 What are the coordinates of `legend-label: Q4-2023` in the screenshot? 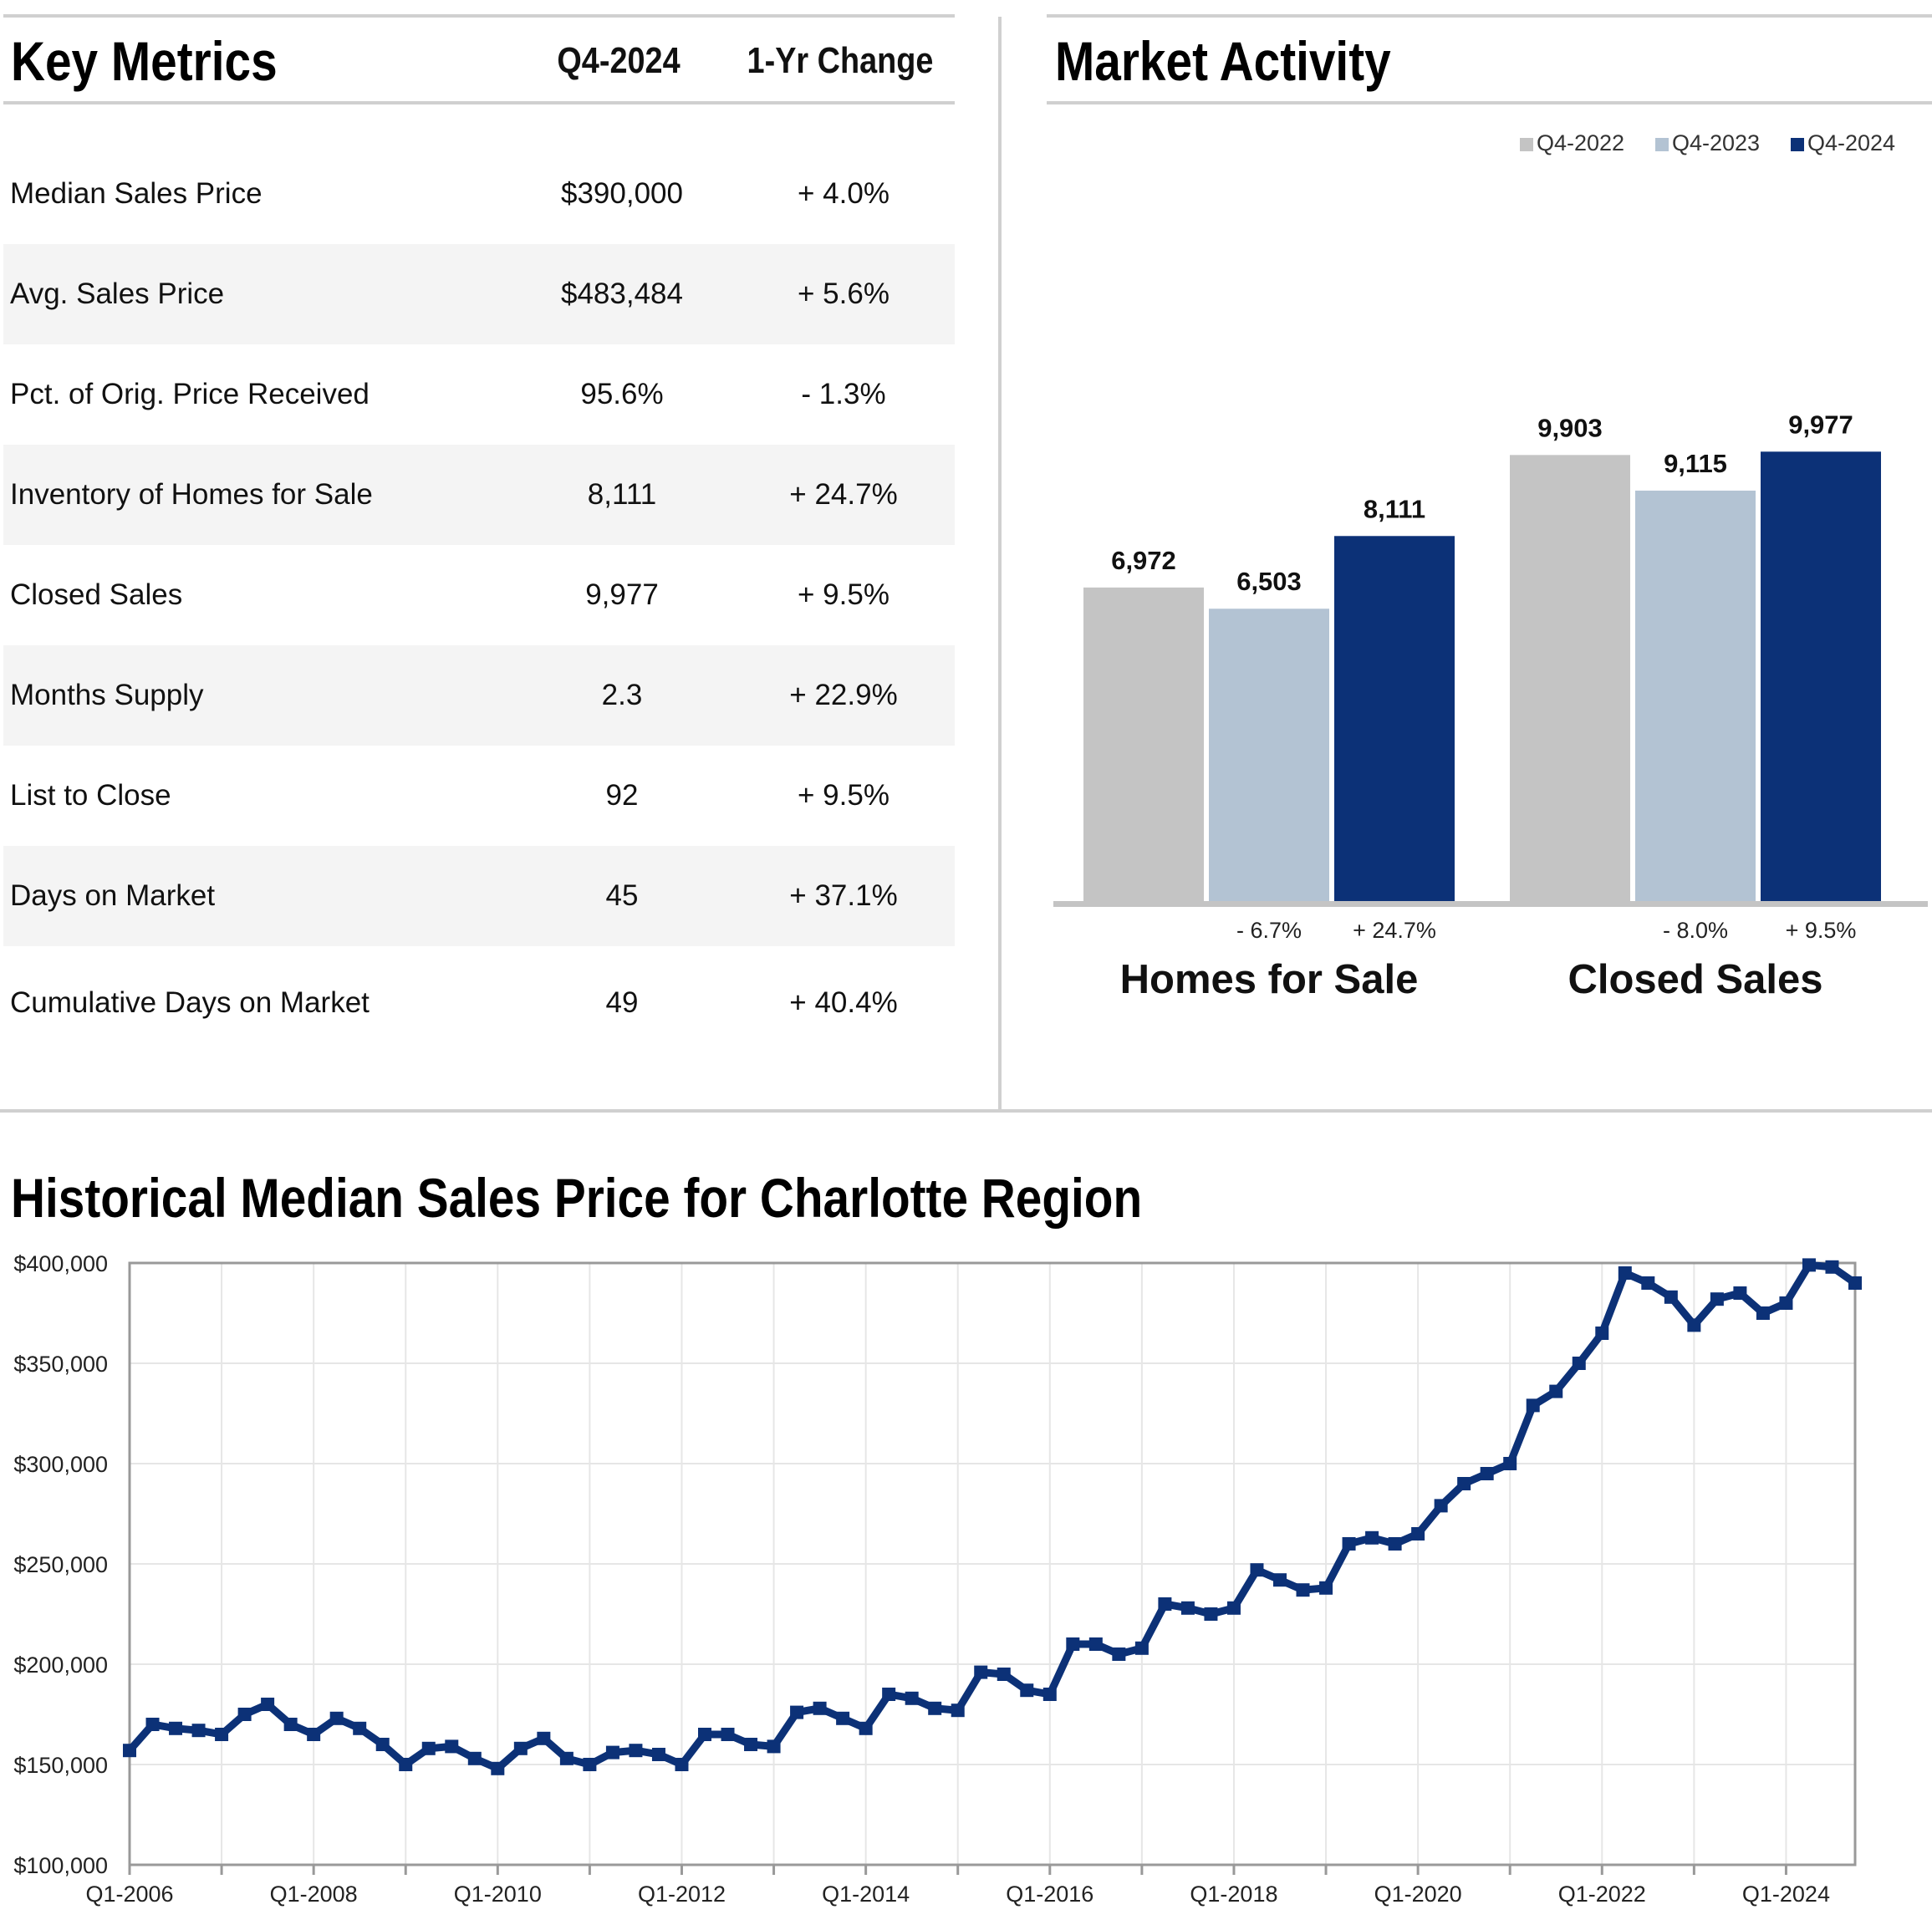 It's located at (1716, 142).